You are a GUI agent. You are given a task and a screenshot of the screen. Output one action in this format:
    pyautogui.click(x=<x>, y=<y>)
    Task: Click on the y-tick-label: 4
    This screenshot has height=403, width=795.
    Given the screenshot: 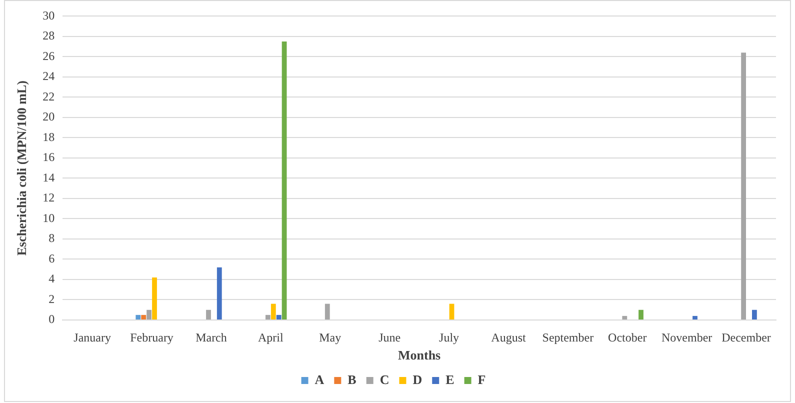 What is the action you would take?
    pyautogui.click(x=51, y=279)
    